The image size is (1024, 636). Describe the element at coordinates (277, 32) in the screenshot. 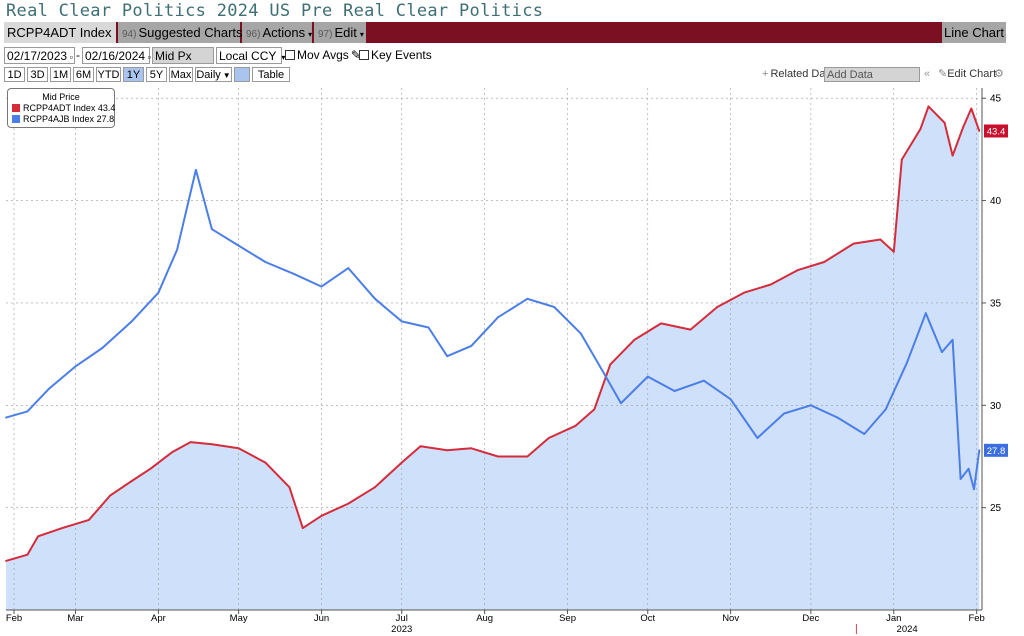

I see `actions-button: 96) Actions ▾` at that location.